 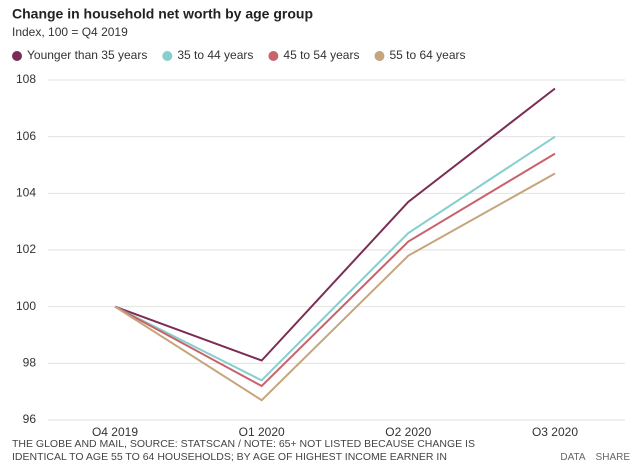 I want to click on share-button: SHARE, so click(x=612, y=457).